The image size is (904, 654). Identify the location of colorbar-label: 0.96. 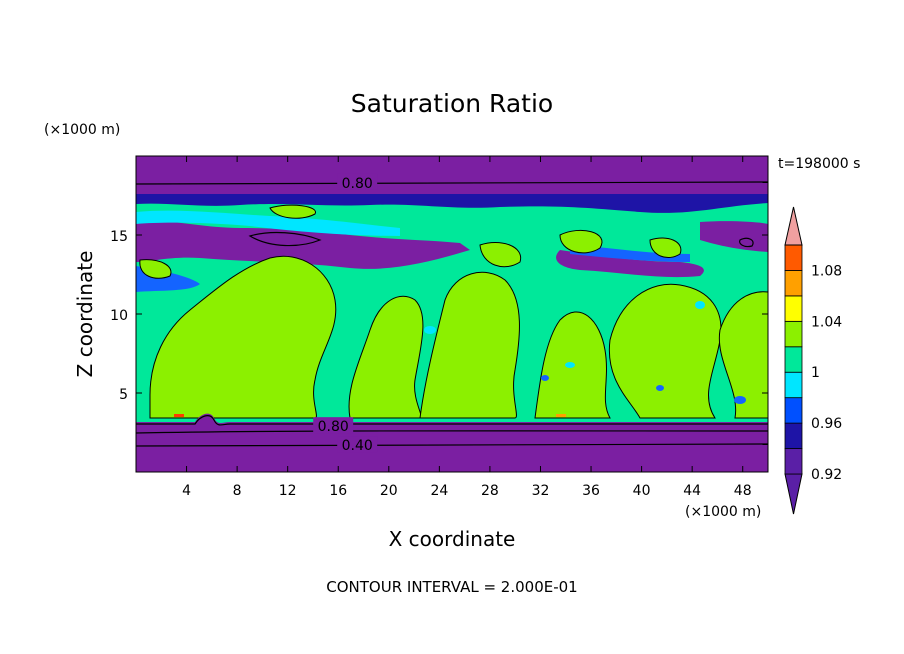
(826, 424).